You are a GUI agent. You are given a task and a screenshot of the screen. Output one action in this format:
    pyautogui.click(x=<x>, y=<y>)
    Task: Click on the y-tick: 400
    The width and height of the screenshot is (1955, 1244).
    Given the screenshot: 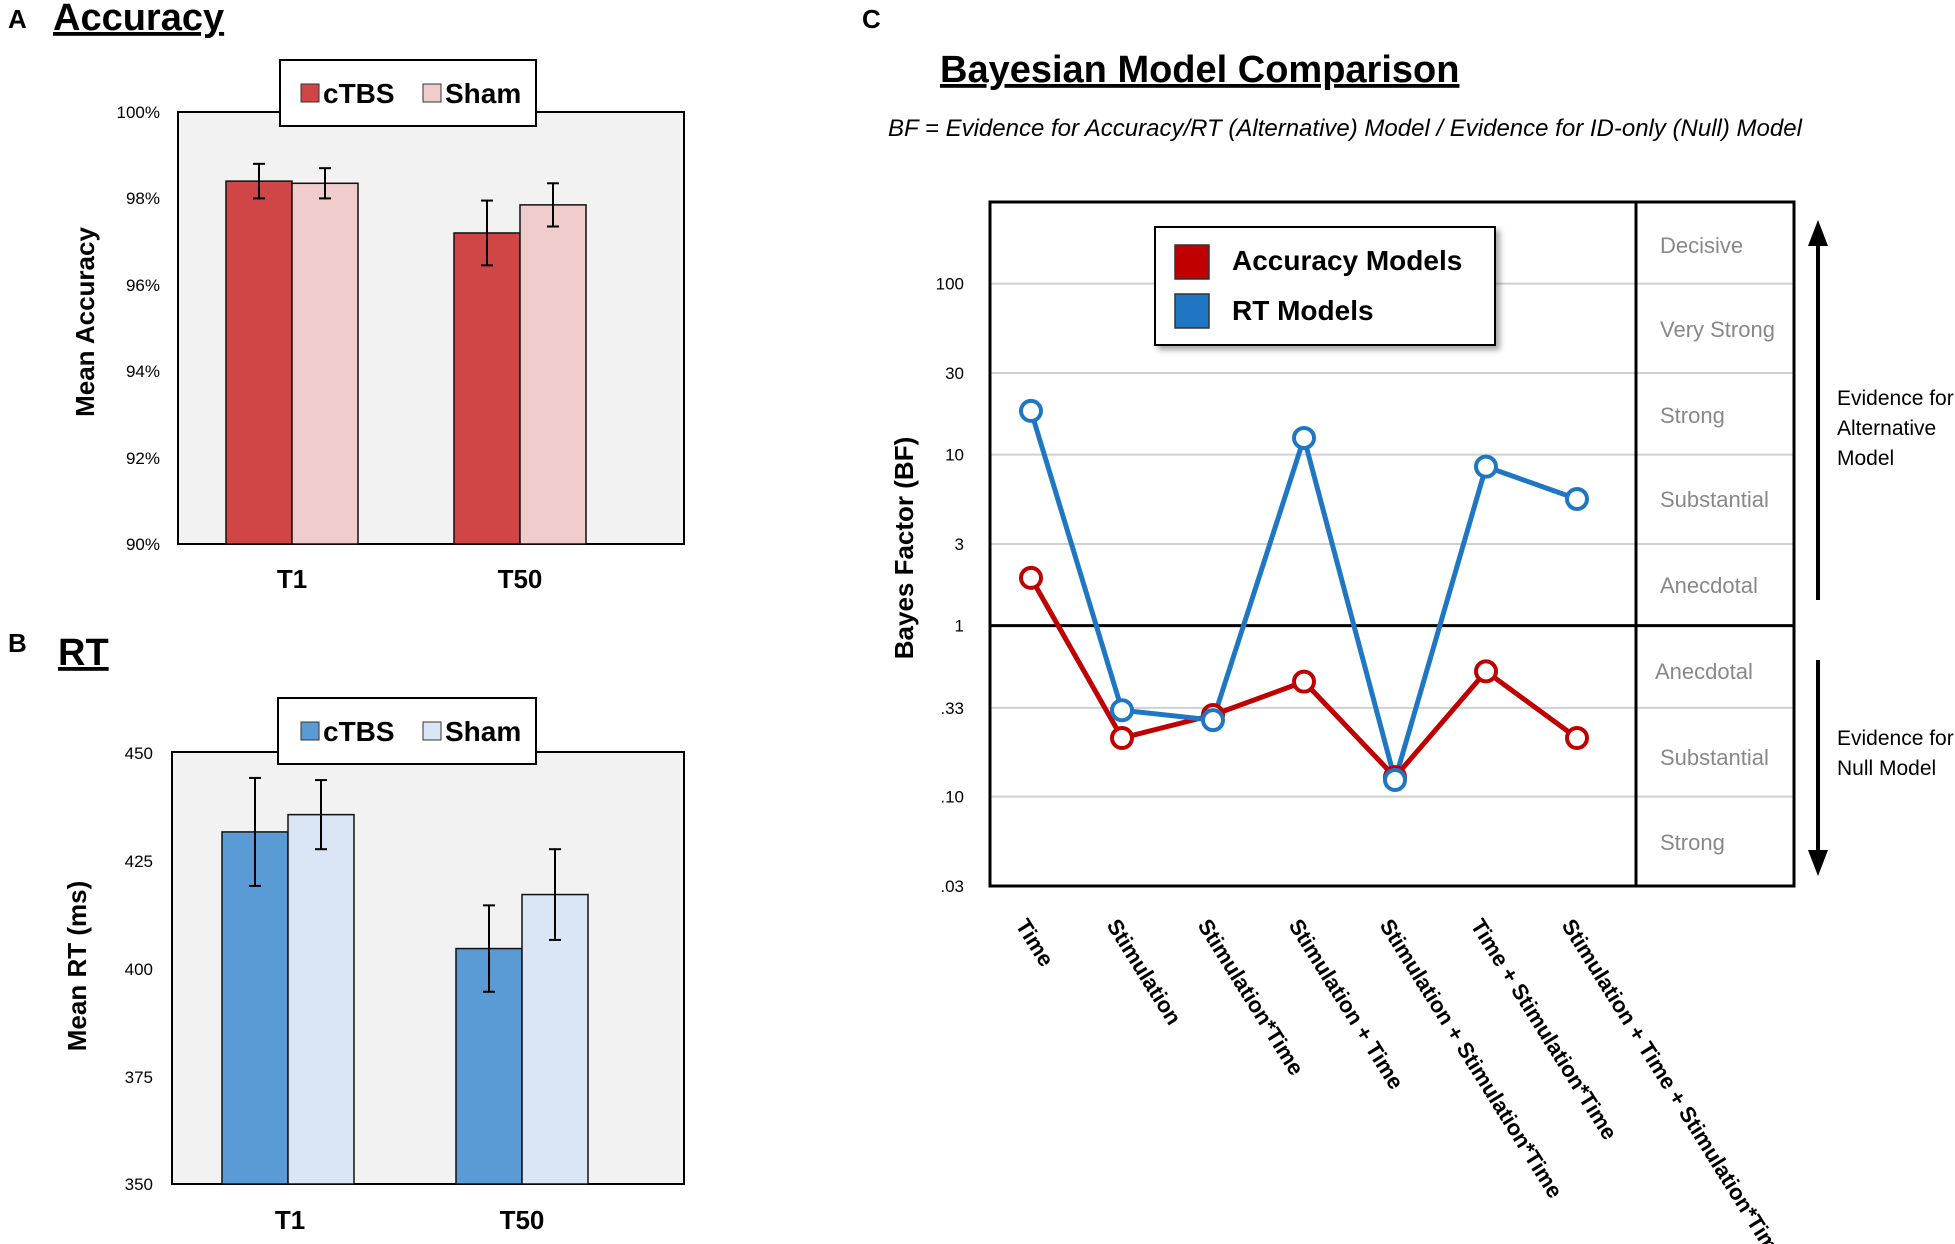 What is the action you would take?
    pyautogui.click(x=139, y=969)
    